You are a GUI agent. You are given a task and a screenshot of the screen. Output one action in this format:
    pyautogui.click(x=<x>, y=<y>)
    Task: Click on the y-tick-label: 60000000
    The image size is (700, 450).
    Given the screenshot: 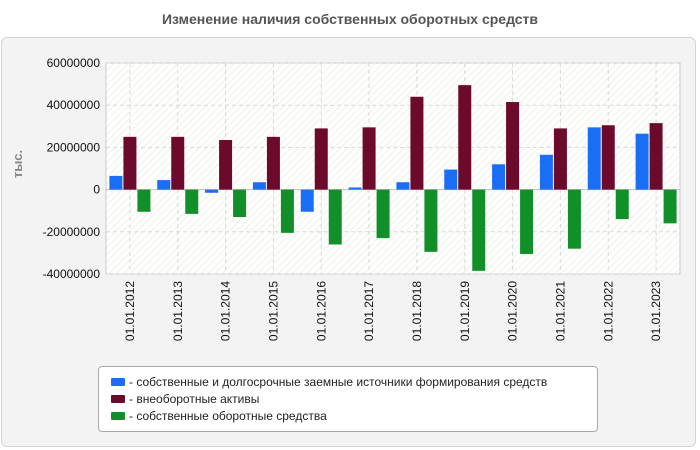 What is the action you would take?
    pyautogui.click(x=74, y=63)
    